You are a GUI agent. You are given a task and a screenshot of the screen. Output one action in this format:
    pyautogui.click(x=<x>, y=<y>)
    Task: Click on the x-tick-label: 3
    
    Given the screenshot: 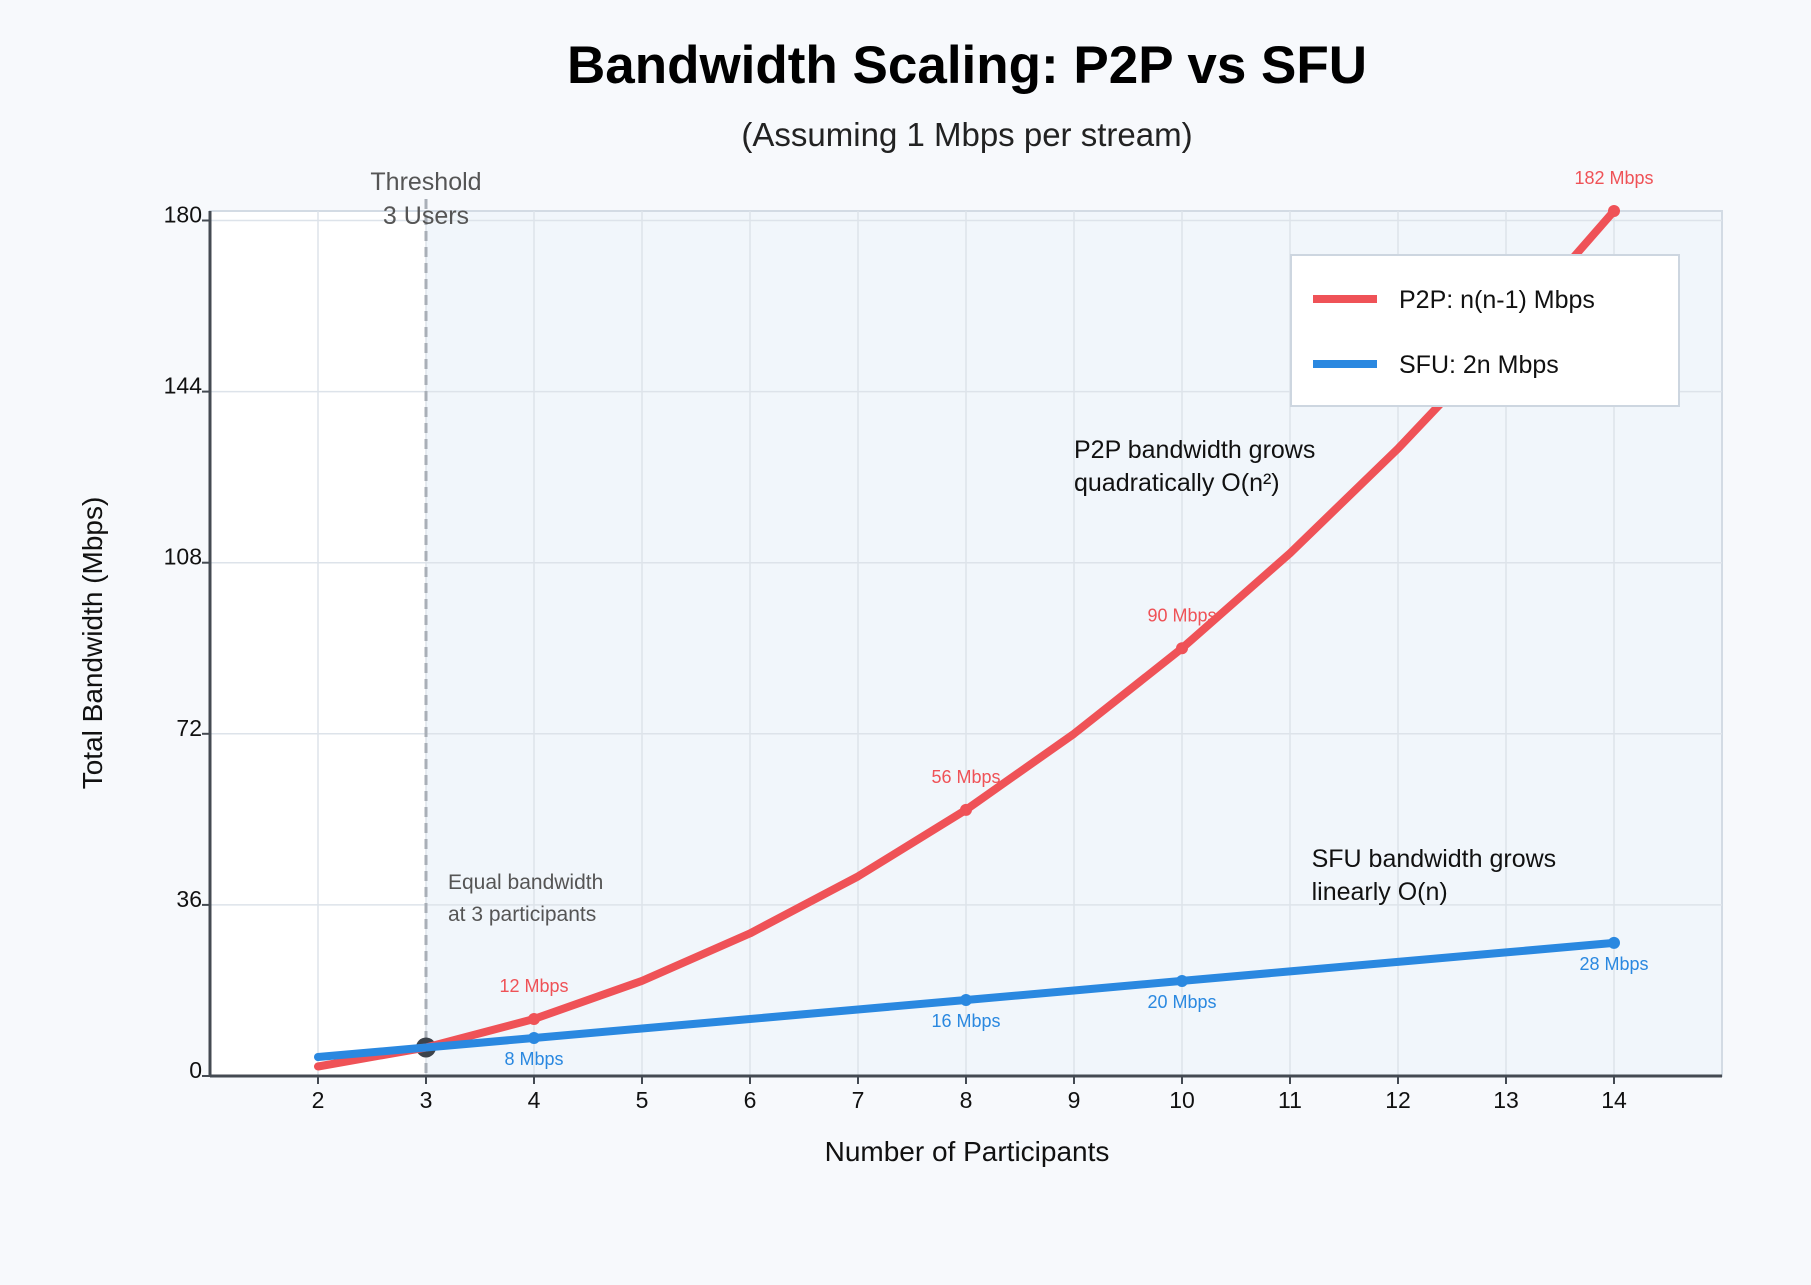 What is the action you would take?
    pyautogui.click(x=426, y=1100)
    